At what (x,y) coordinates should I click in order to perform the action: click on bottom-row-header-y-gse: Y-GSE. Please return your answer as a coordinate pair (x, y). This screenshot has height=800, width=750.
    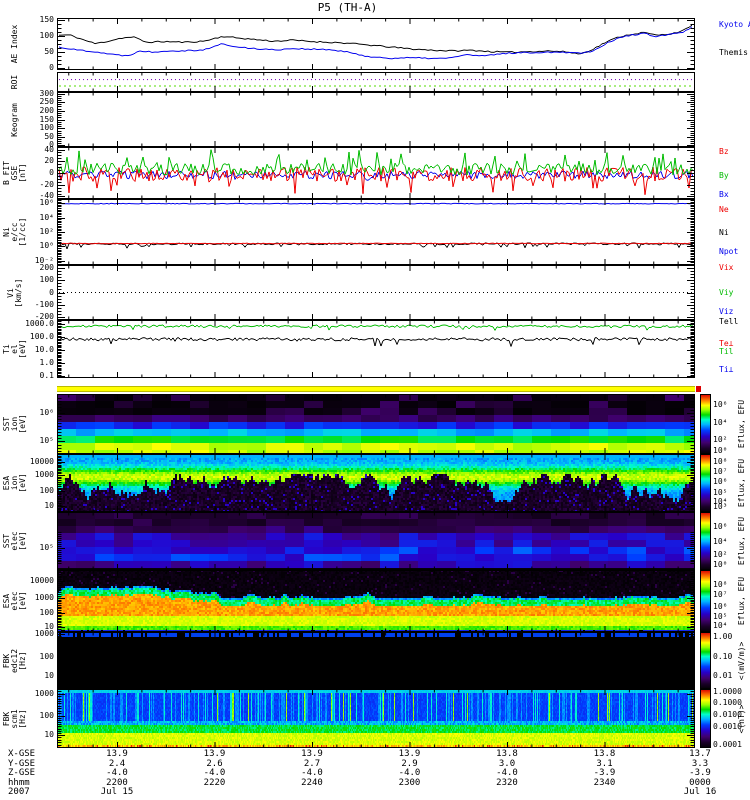
    Looking at the image, I should click on (22, 763).